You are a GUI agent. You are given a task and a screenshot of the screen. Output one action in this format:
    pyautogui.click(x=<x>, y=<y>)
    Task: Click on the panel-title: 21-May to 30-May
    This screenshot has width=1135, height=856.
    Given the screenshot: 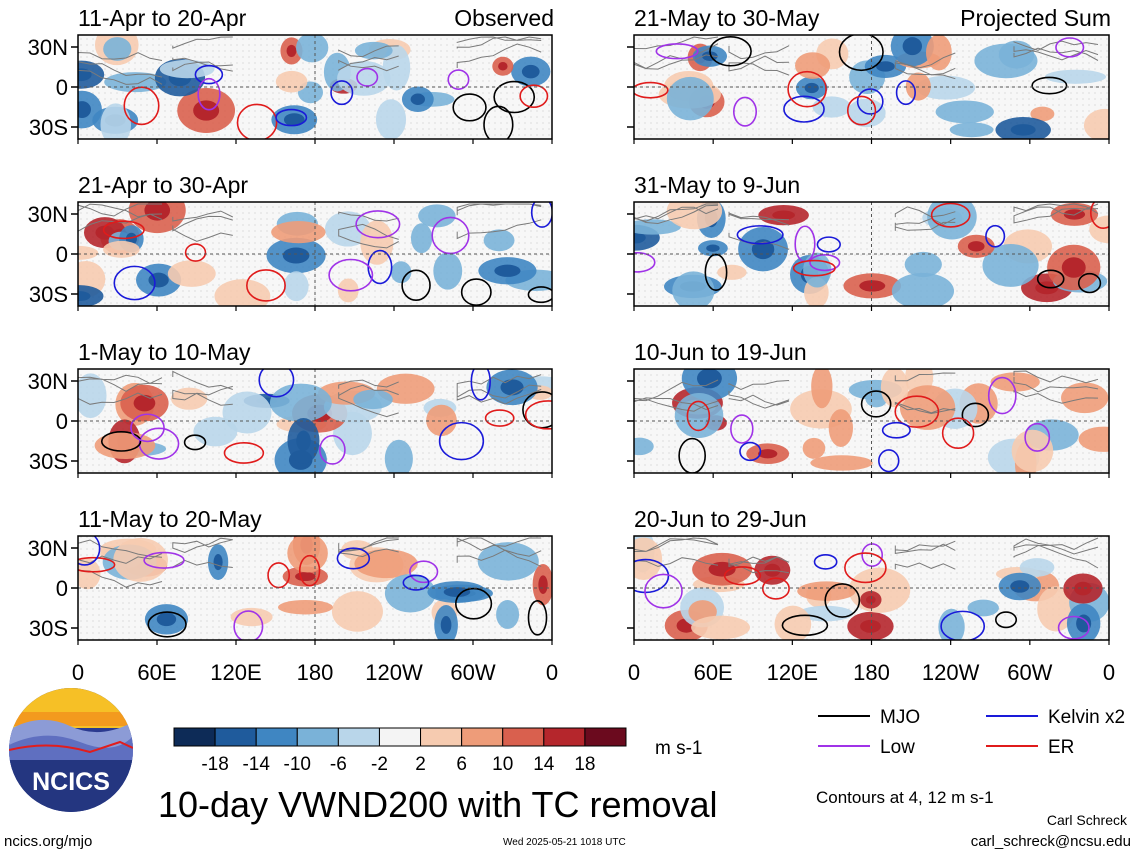 What is the action you would take?
    pyautogui.click(x=727, y=18)
    